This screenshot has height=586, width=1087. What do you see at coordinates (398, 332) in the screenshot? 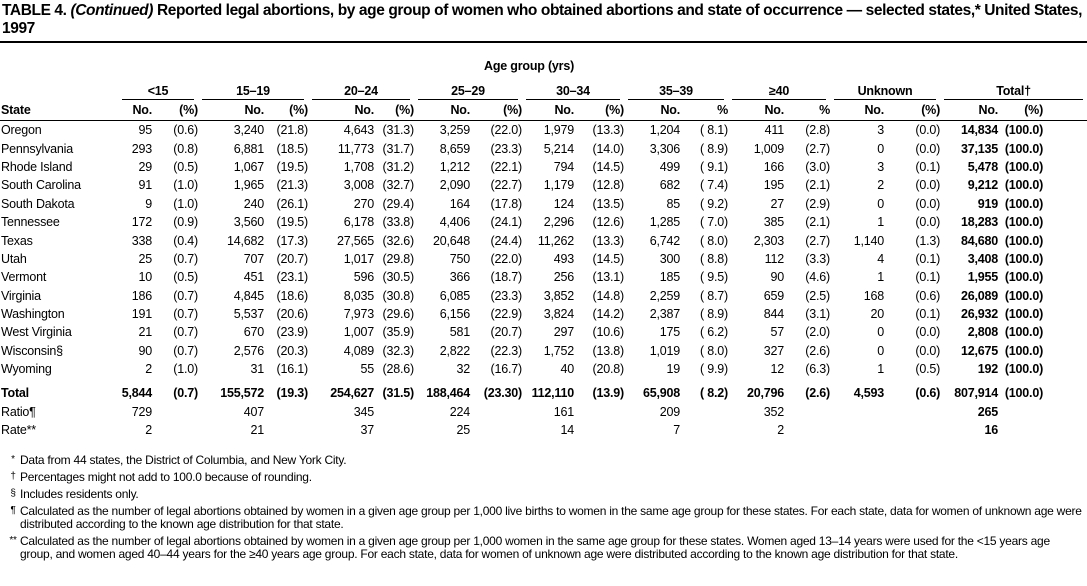
I see `cell: (35.9)` at bounding box center [398, 332].